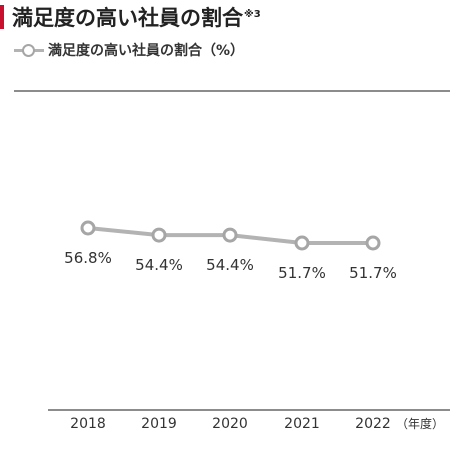 The width and height of the screenshot is (463, 464). I want to click on x-tick-label: 2021, so click(302, 424).